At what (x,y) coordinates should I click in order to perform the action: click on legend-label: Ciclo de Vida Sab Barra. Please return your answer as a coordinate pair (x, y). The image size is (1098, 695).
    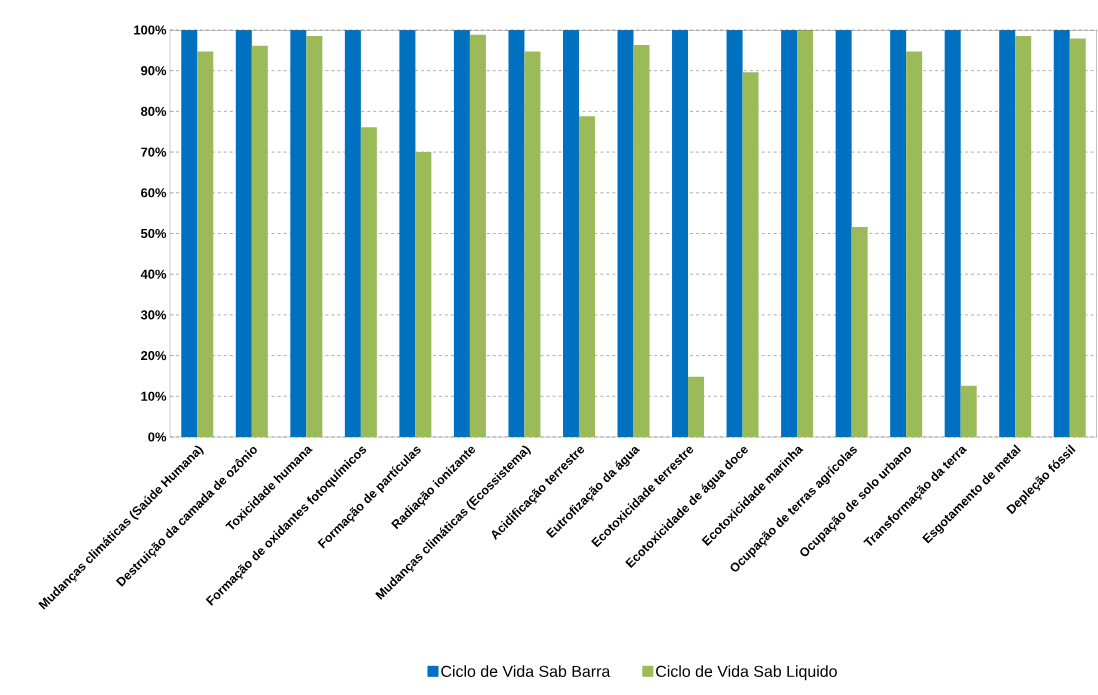
    Looking at the image, I should click on (526, 671).